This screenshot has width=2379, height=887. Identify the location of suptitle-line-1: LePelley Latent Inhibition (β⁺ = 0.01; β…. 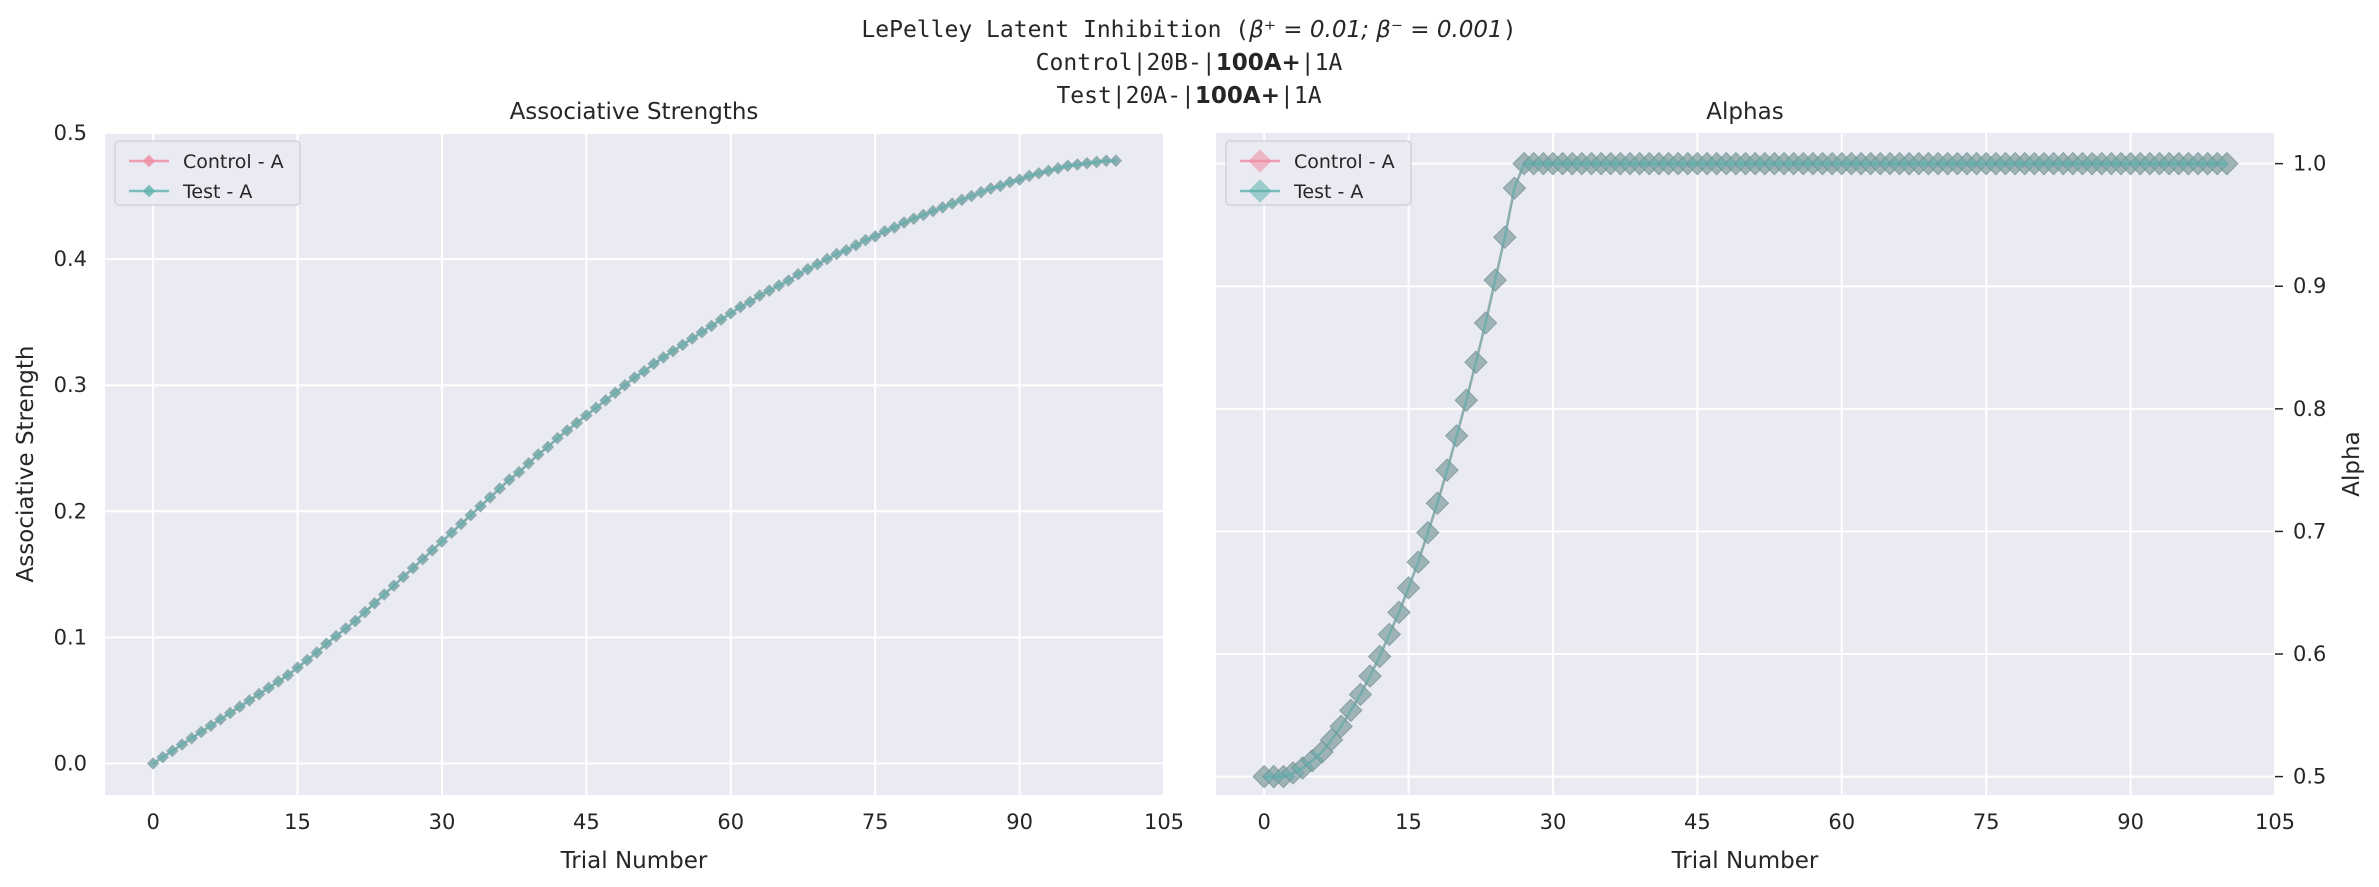
(1188, 30).